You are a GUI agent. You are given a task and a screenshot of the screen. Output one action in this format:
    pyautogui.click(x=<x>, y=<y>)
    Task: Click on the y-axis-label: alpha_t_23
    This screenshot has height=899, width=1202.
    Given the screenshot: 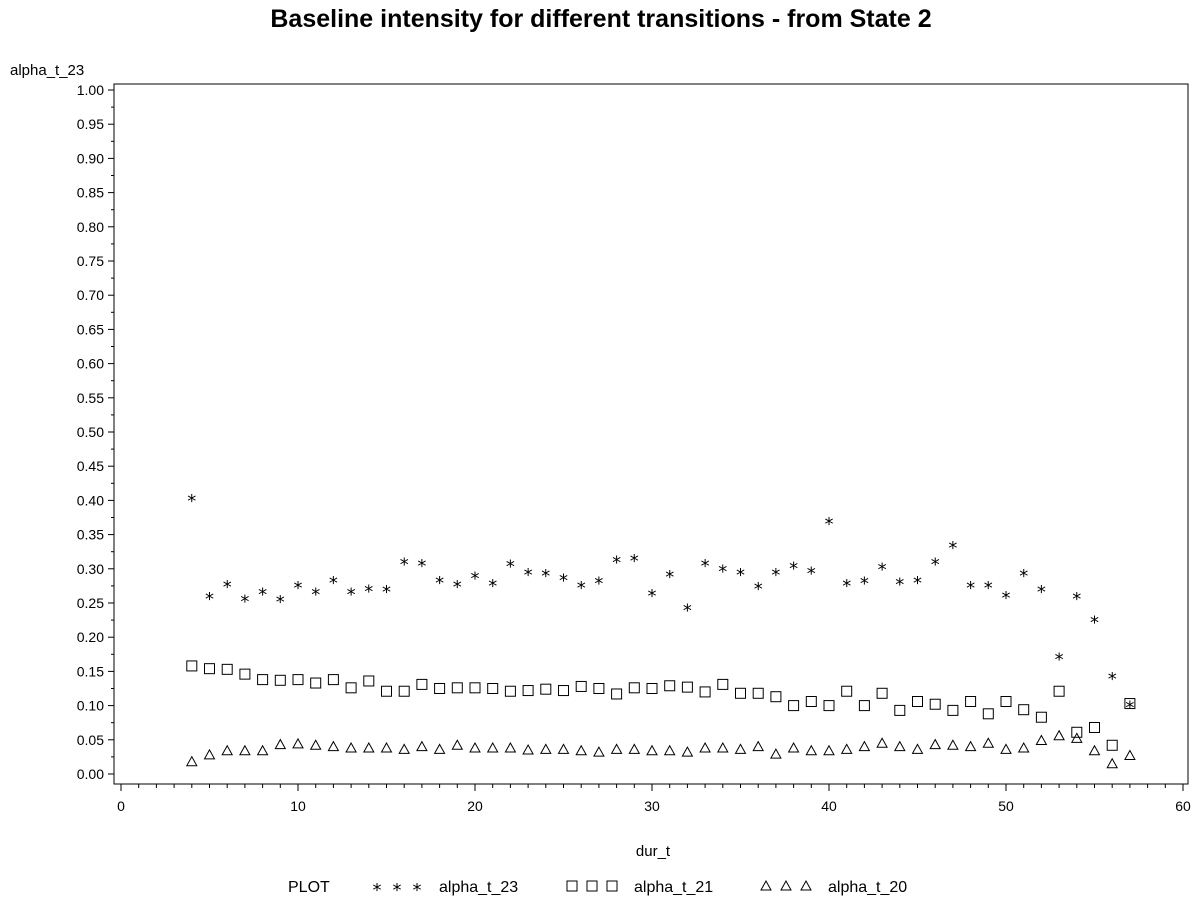 What is the action you would take?
    pyautogui.click(x=47, y=70)
    